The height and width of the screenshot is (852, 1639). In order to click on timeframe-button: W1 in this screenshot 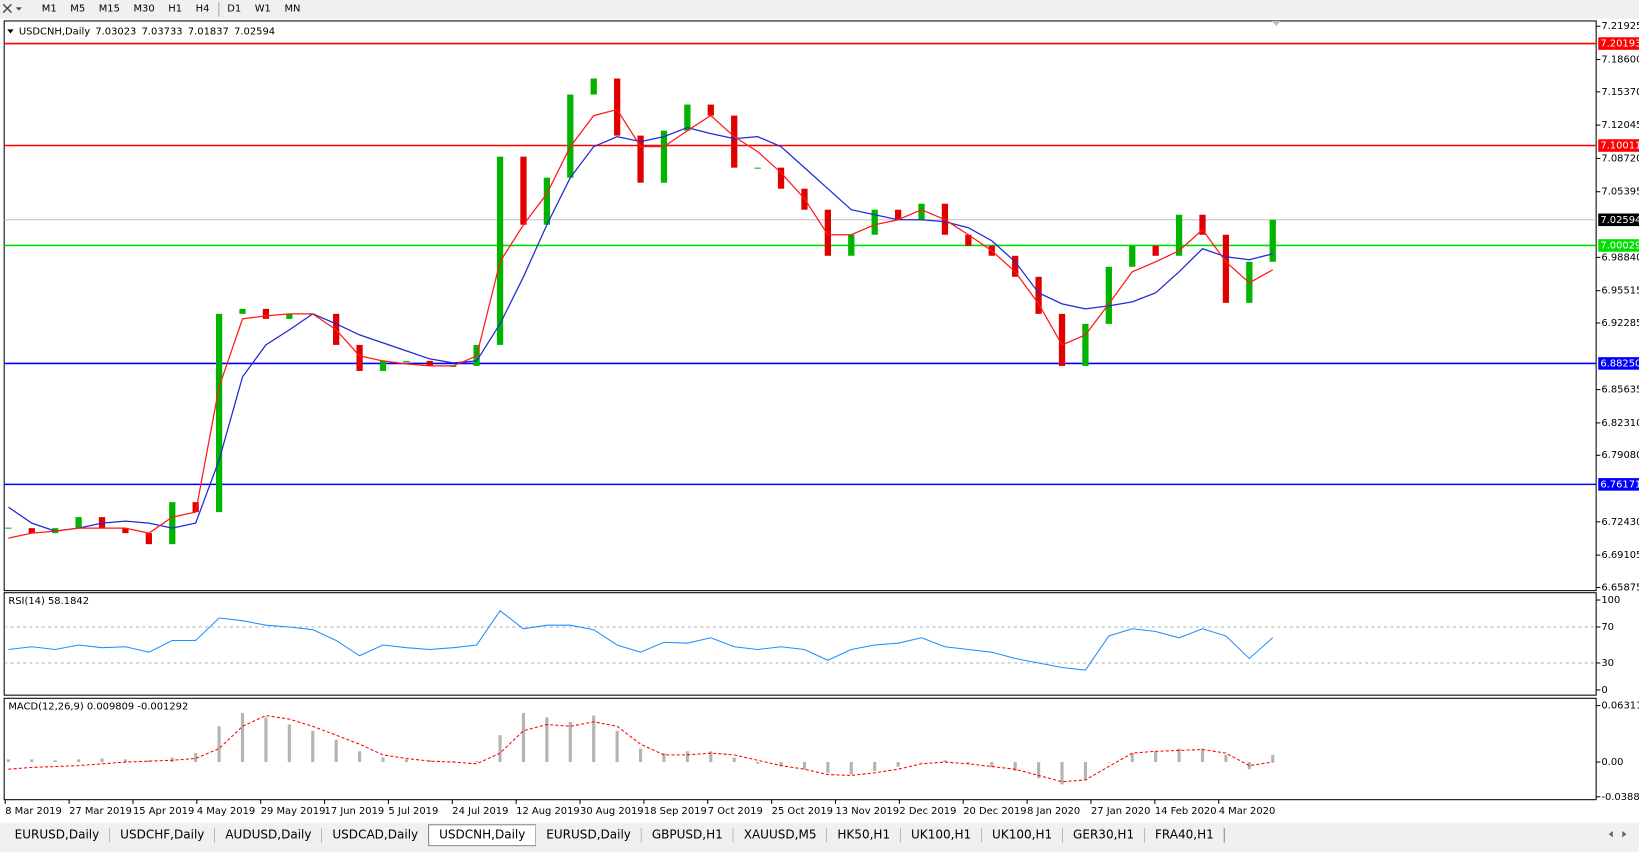, I will do `click(263, 8)`.